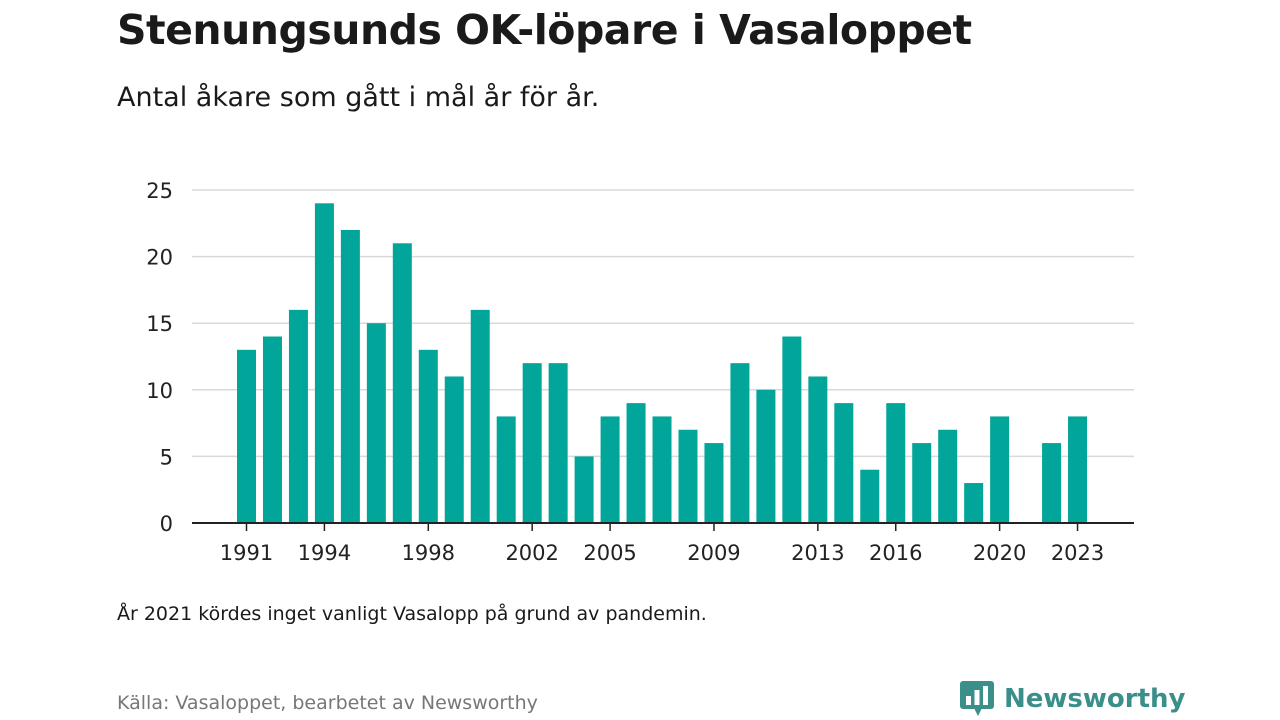  Describe the element at coordinates (817, 553) in the screenshot. I see `x-tick-label: 2013` at that location.